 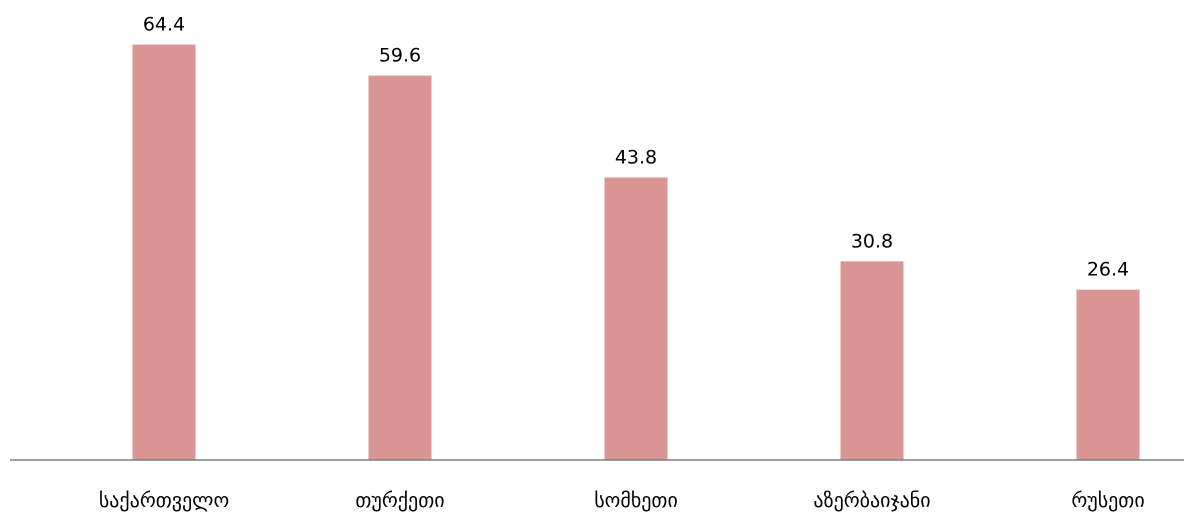 What do you see at coordinates (636, 157) in the screenshot?
I see `value-label-2: 43.8` at bounding box center [636, 157].